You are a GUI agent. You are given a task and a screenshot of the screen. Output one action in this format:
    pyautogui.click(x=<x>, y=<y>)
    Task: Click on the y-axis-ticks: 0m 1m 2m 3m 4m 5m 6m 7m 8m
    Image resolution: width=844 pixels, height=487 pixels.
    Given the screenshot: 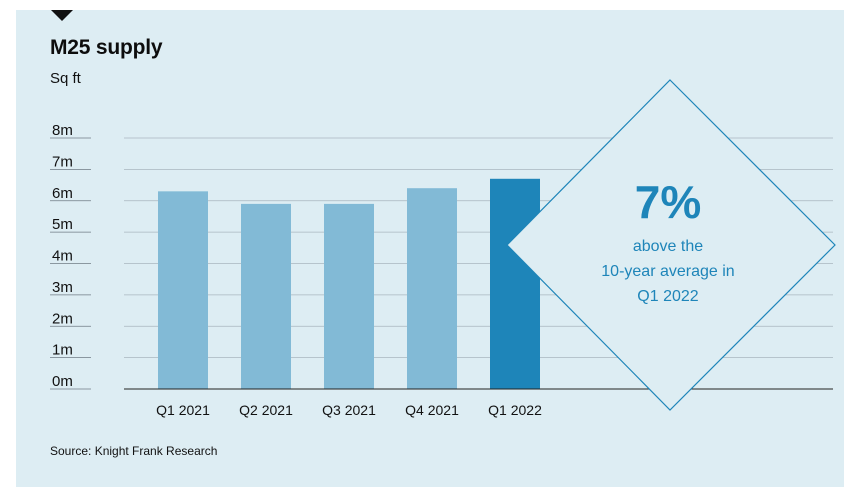 What is the action you would take?
    pyautogui.click(x=70, y=256)
    